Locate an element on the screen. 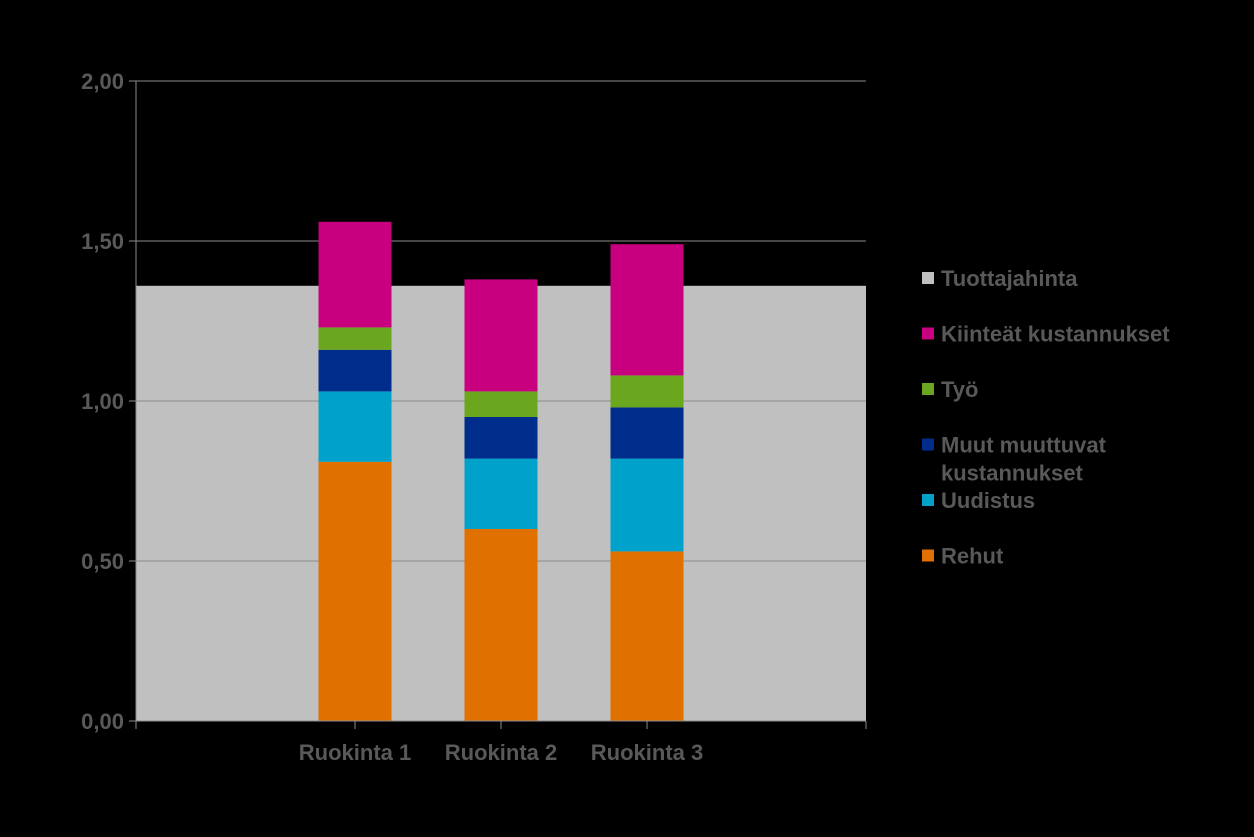 The image size is (1254, 837). y-tick-label-4: 2,00 is located at coordinates (102, 81).